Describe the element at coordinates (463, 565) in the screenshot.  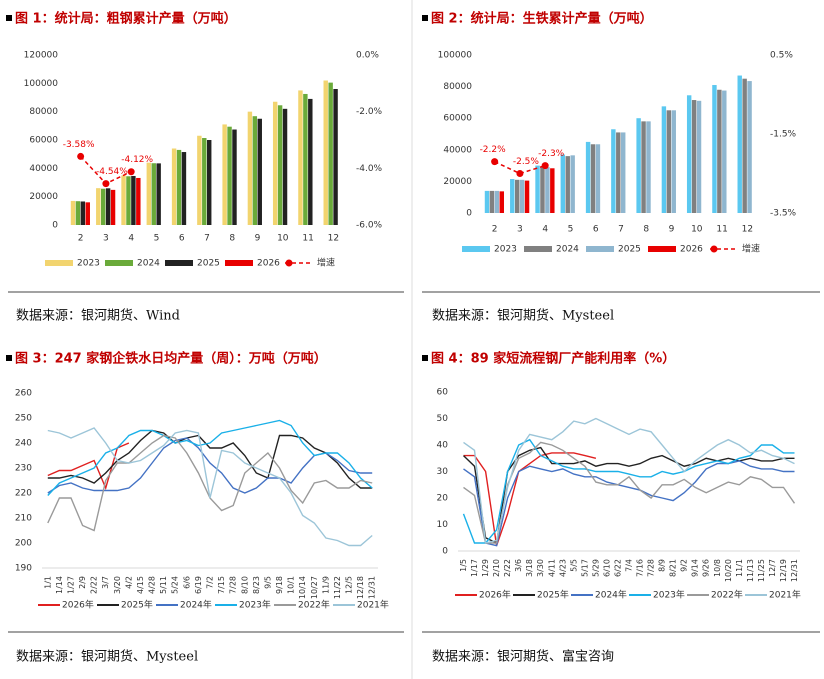
I see `x-tick-label: 1/5` at that location.